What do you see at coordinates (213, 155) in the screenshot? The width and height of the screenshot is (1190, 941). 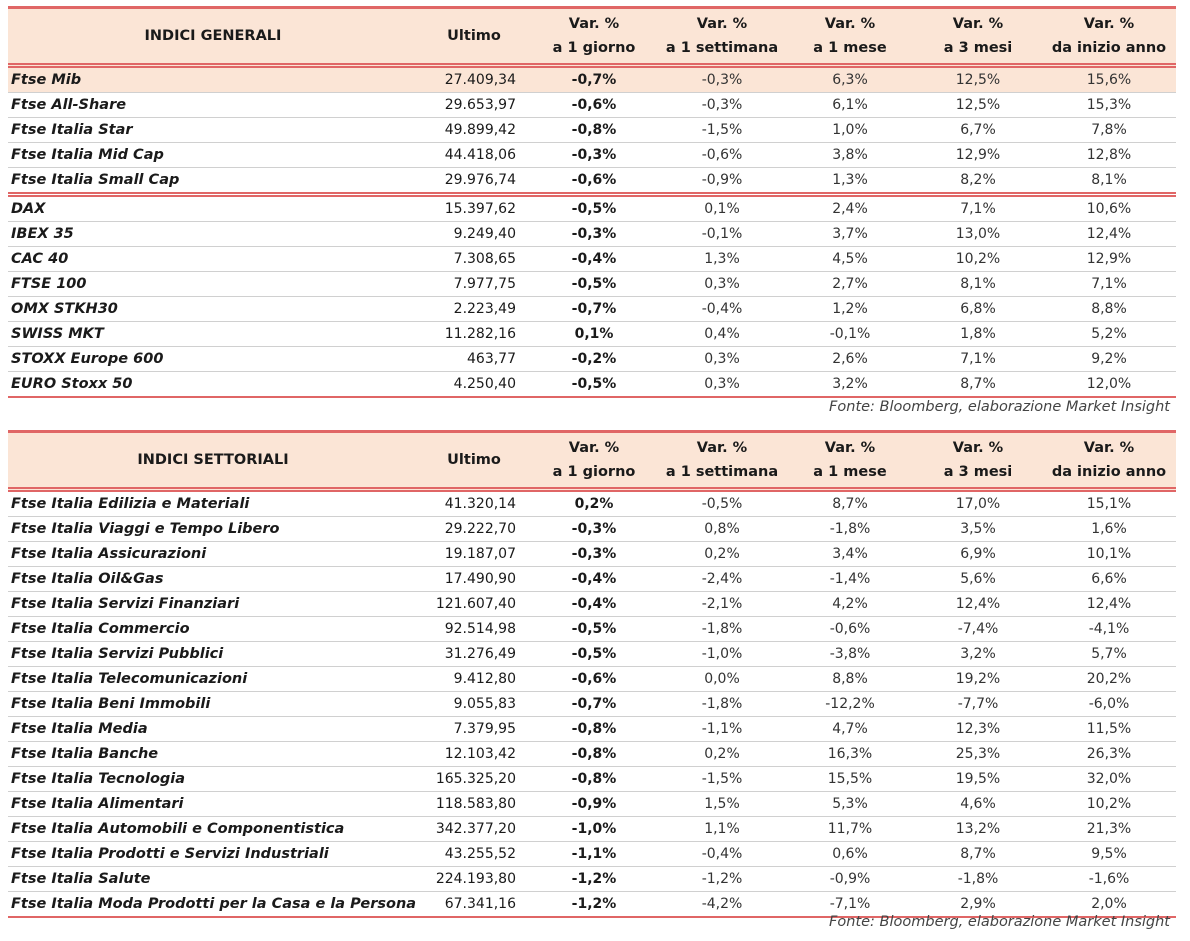 I see `index-name: Ftse Italia Mid Cap` at bounding box center [213, 155].